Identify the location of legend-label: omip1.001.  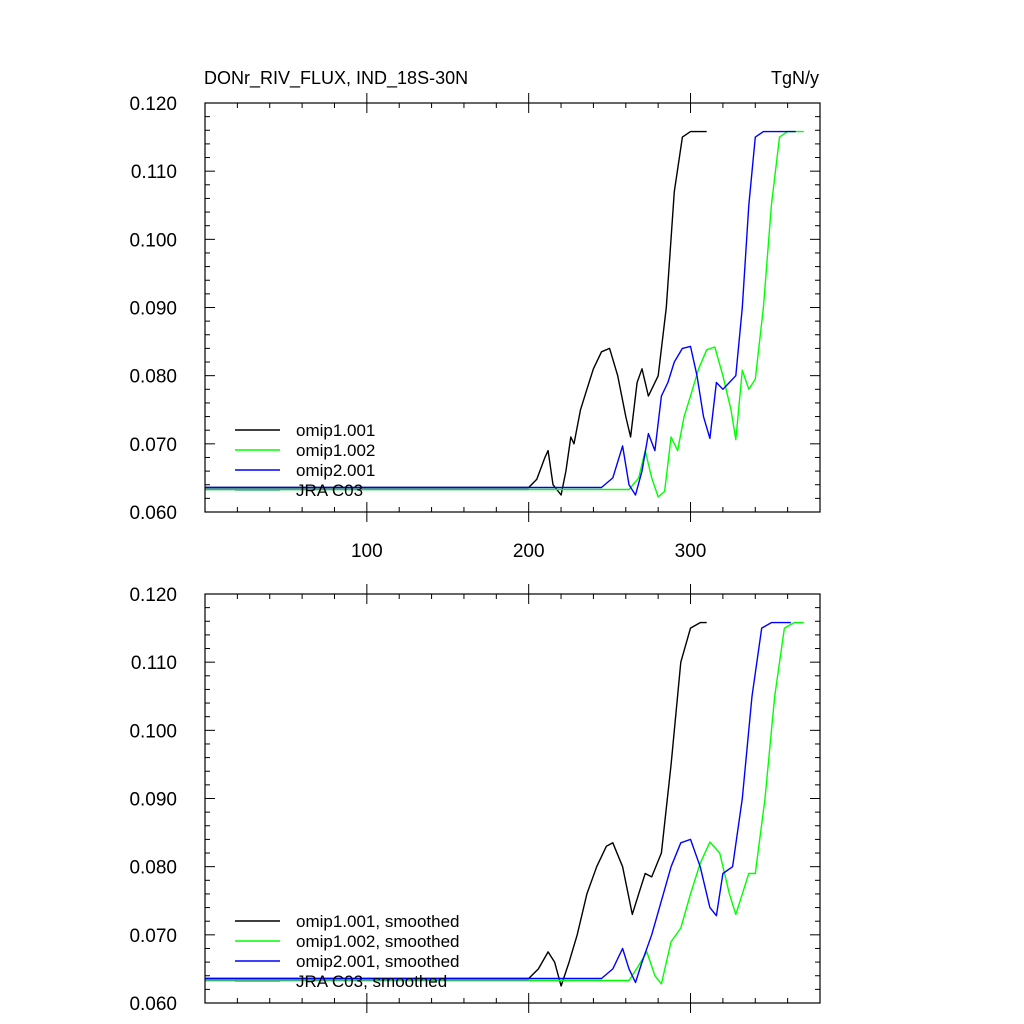
(335, 430).